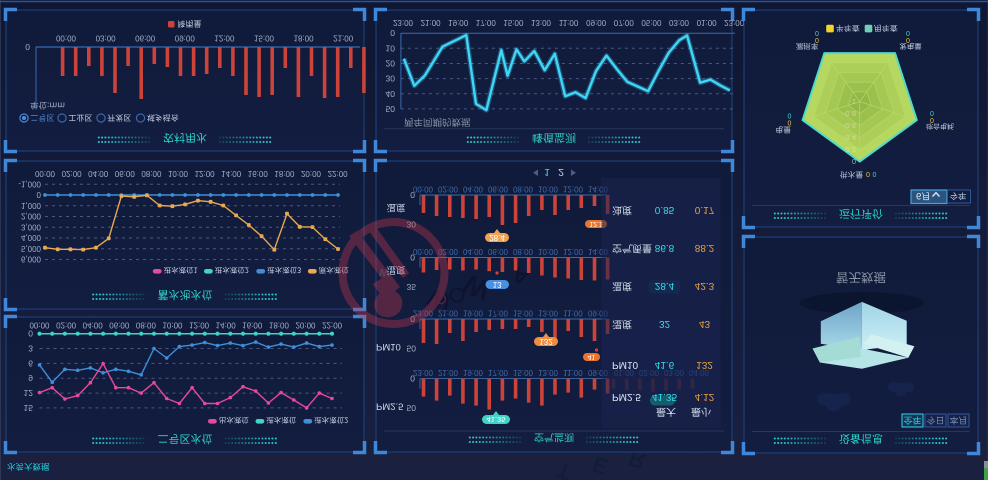  What do you see at coordinates (596, 223) in the screenshot?
I see `svg-text: 12.1` at bounding box center [596, 223].